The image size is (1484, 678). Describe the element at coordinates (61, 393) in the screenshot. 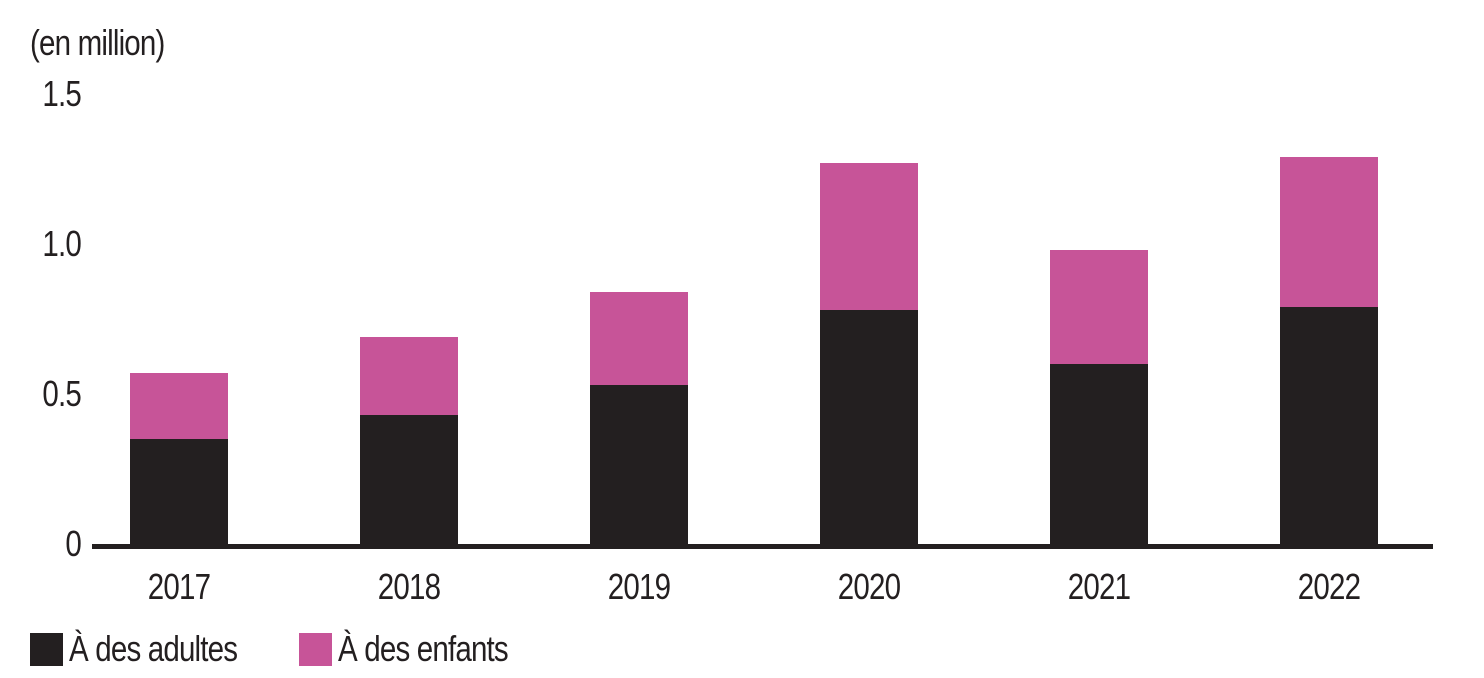

I see `y-tick-label-0.5: 0.5` at that location.